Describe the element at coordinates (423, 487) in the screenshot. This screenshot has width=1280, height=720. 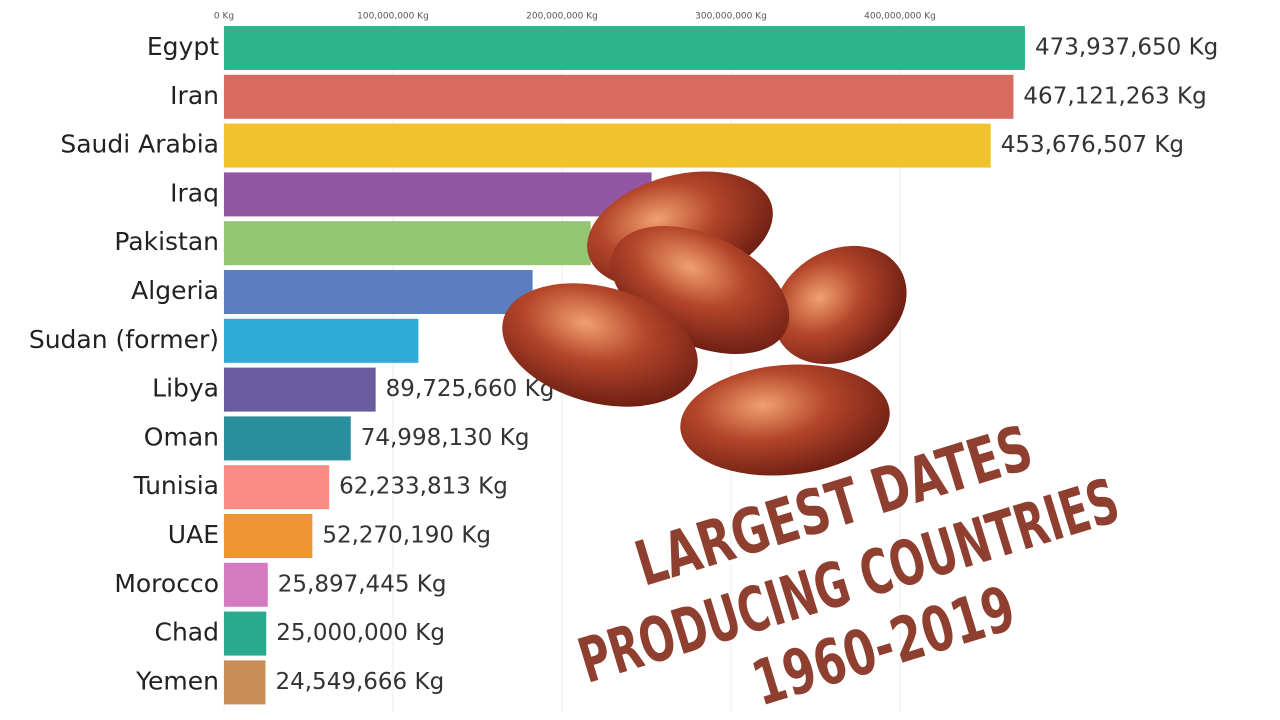
I see `value-label: 62,233,813 Kg` at that location.